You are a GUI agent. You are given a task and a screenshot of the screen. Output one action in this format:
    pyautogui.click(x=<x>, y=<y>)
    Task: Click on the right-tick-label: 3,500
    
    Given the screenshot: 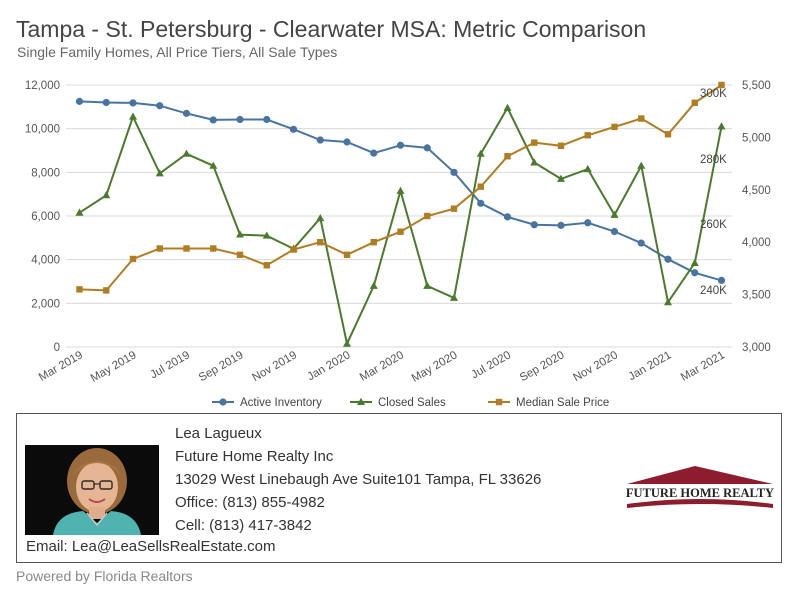 What is the action you would take?
    pyautogui.click(x=756, y=296)
    